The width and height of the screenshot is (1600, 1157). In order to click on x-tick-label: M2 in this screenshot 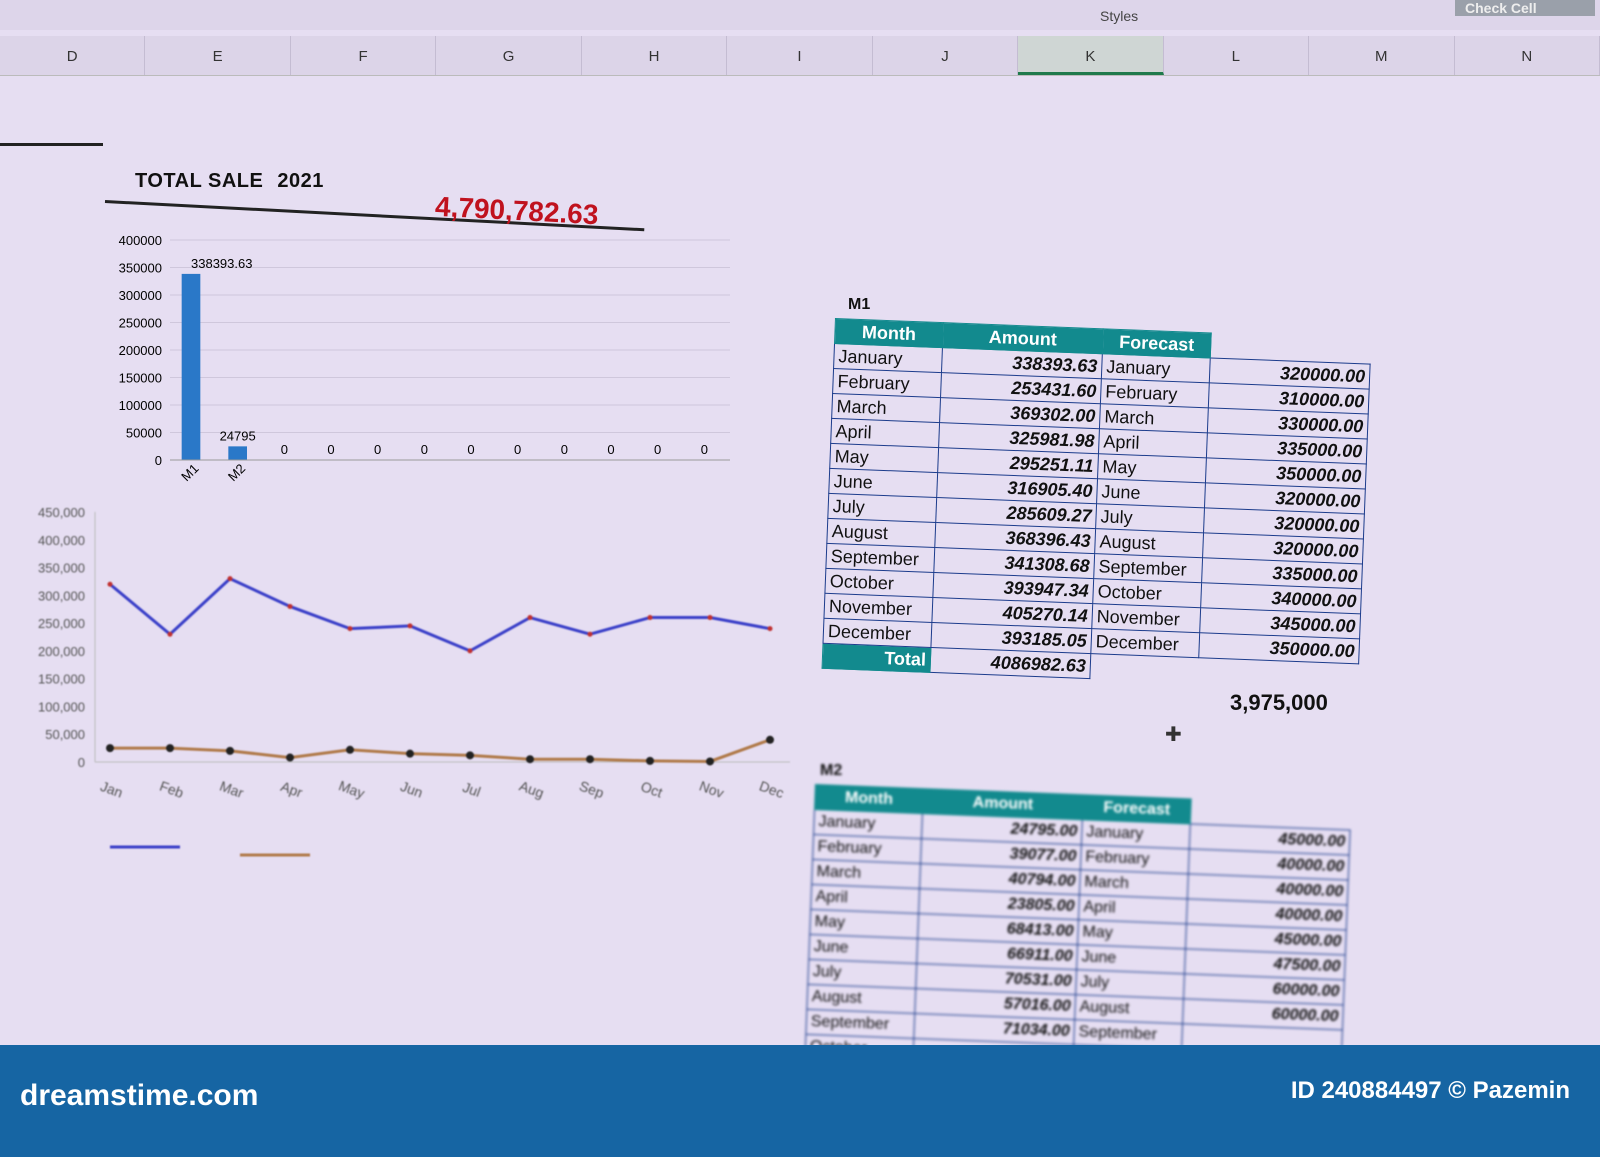, I will do `click(236, 472)`.